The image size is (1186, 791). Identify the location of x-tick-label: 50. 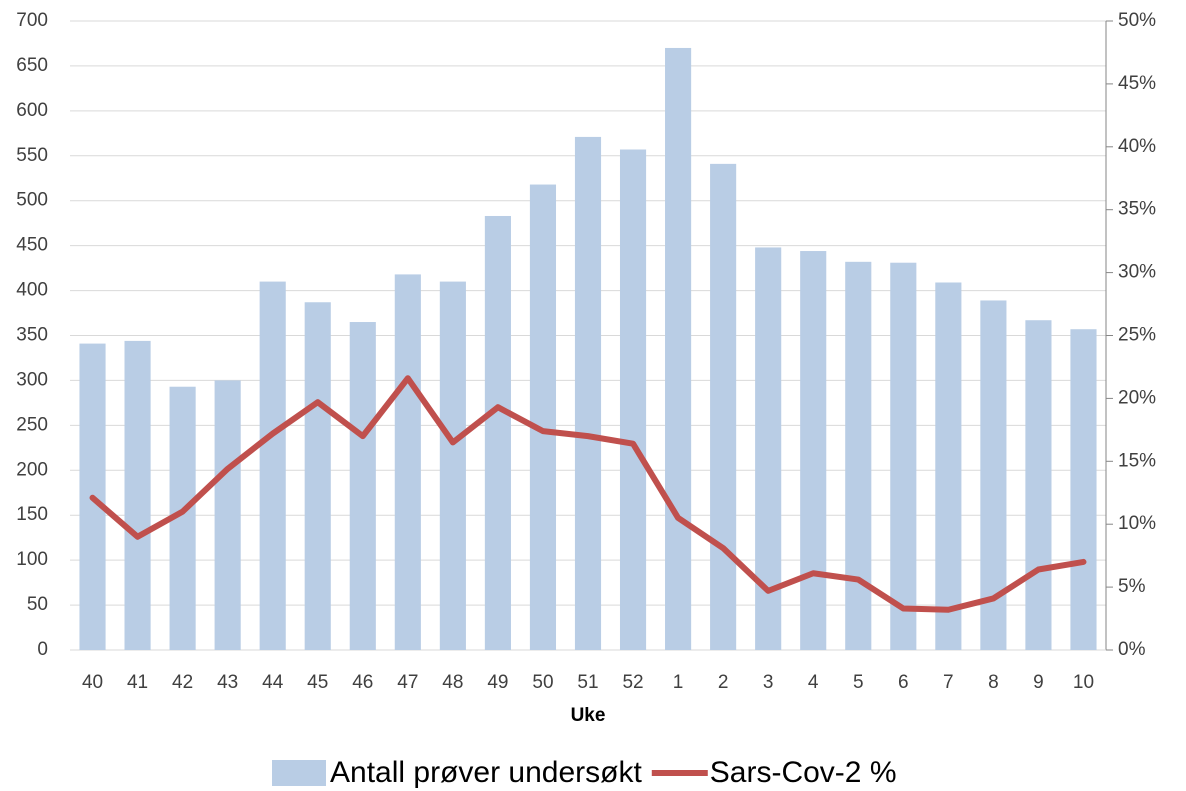
(542, 682).